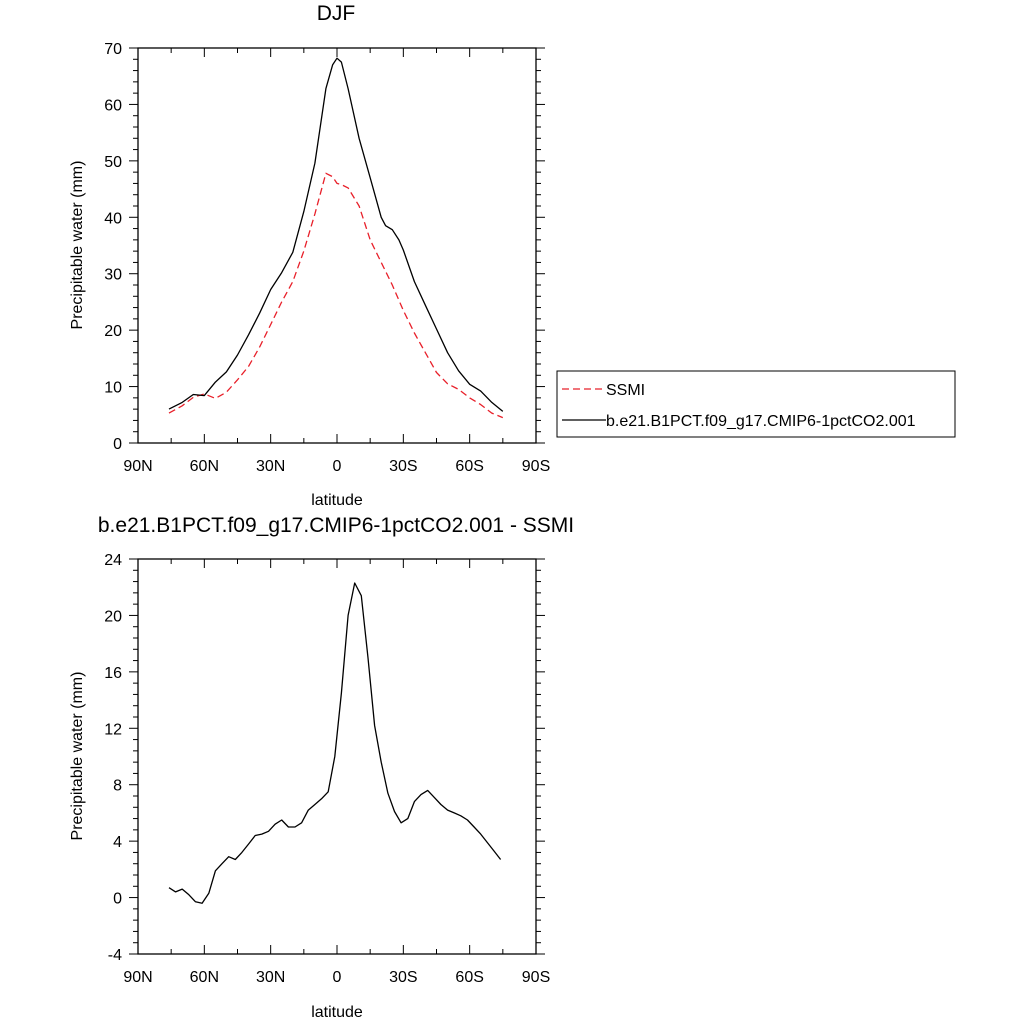 The width and height of the screenshot is (1024, 1024). What do you see at coordinates (113, 162) in the screenshot?
I see `chart-top-ytick-label: 50` at bounding box center [113, 162].